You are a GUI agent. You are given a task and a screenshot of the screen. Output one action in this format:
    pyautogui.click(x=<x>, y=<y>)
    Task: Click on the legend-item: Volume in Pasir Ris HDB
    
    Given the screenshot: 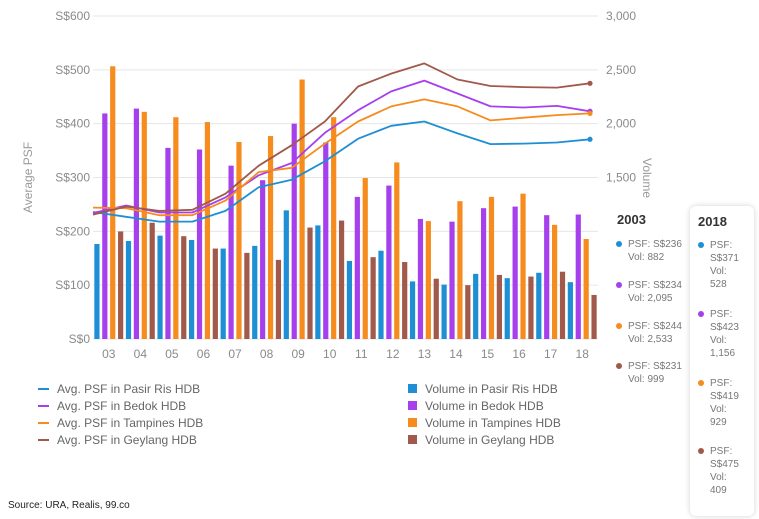 What is the action you would take?
    pyautogui.click(x=484, y=388)
    